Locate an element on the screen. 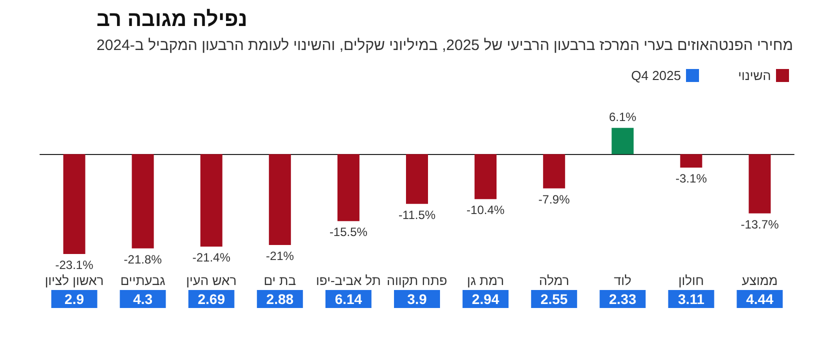  data-label: -7.9% is located at coordinates (554, 199).